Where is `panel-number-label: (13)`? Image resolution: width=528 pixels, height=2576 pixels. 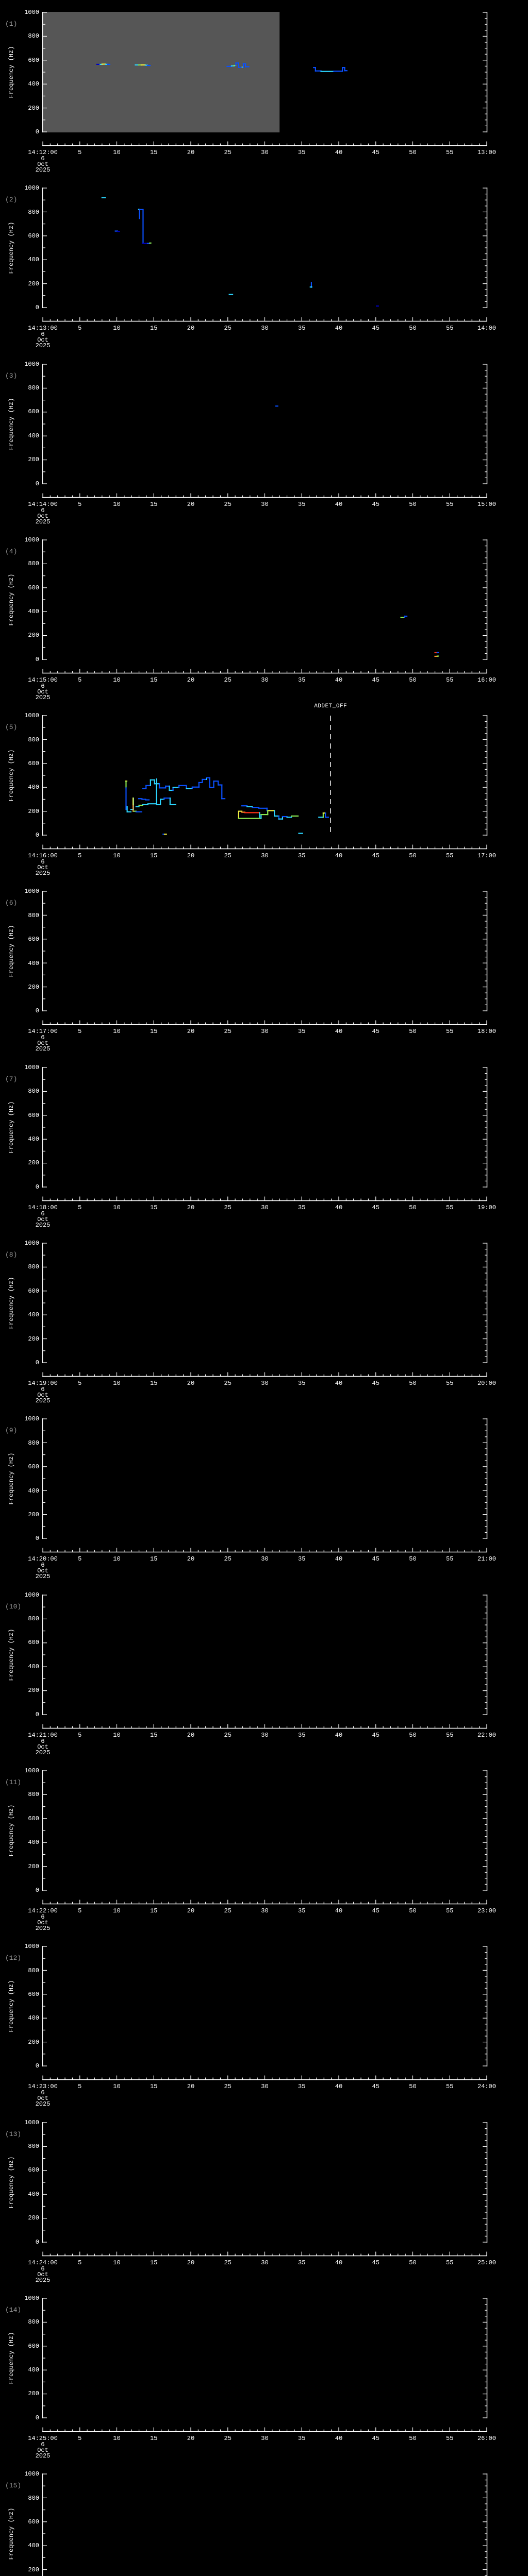
panel-number-label: (13) is located at coordinates (13, 2134).